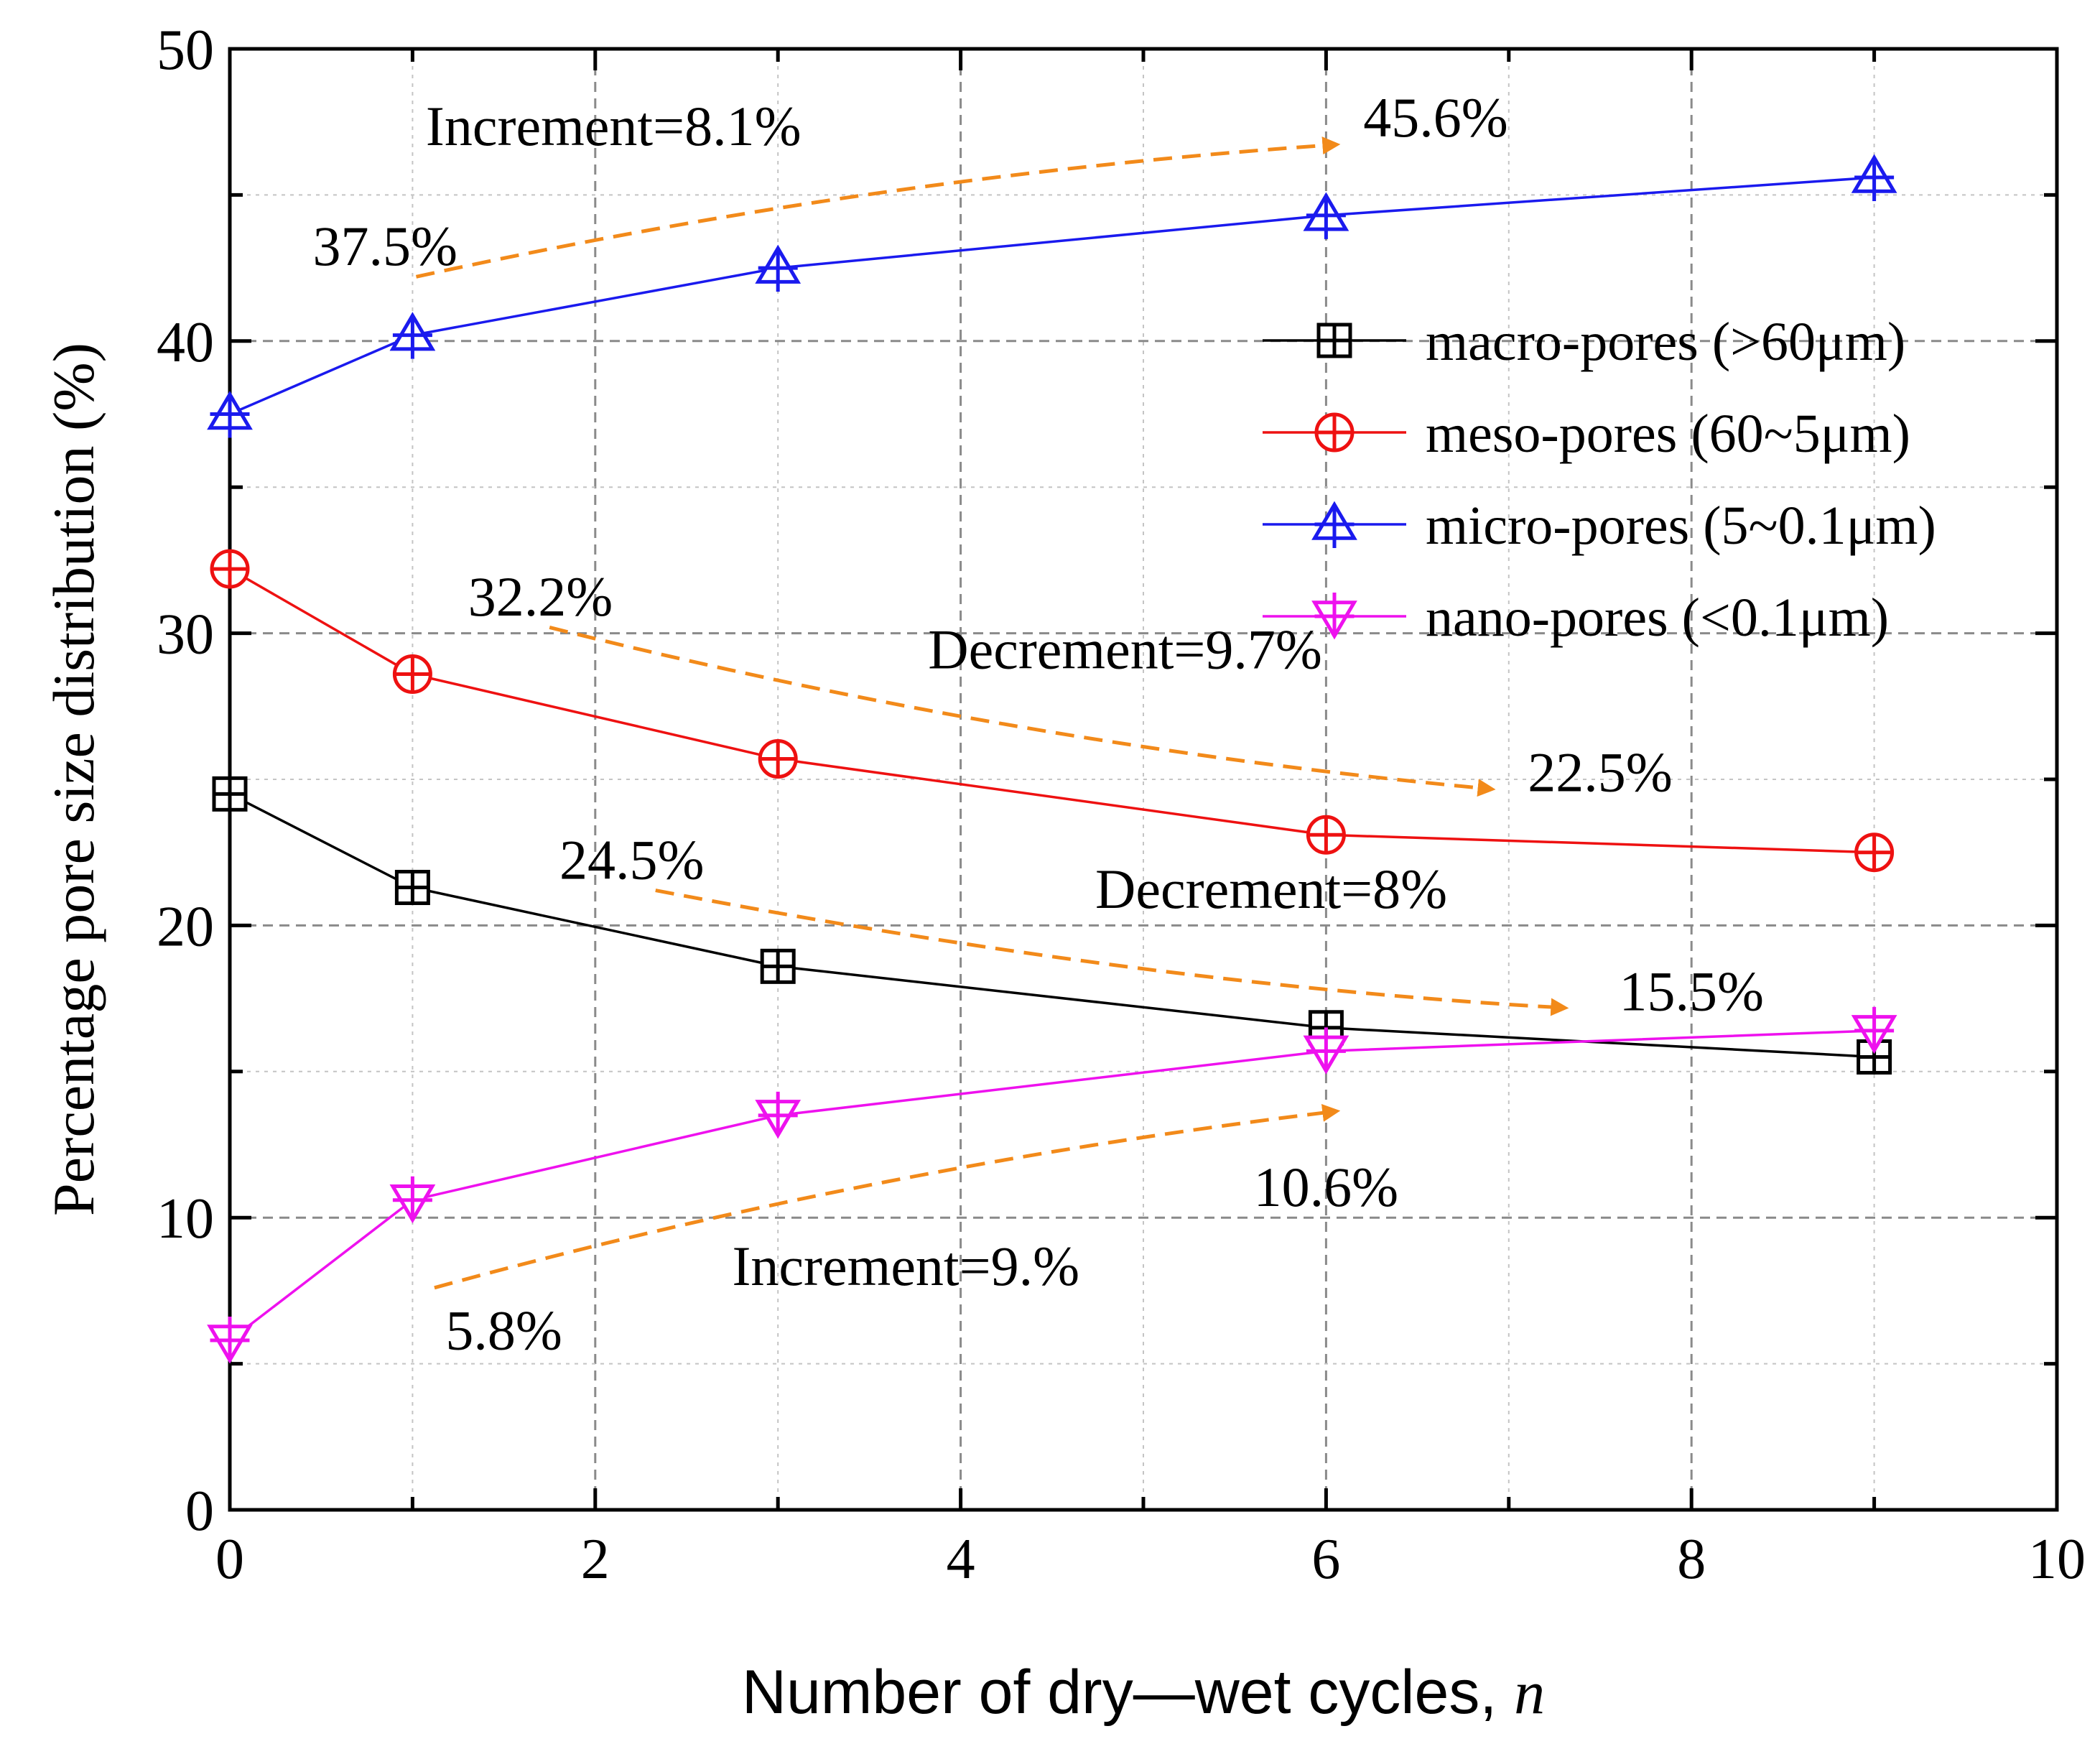  What do you see at coordinates (1691, 1559) in the screenshot?
I see `x-tick-label: 8` at bounding box center [1691, 1559].